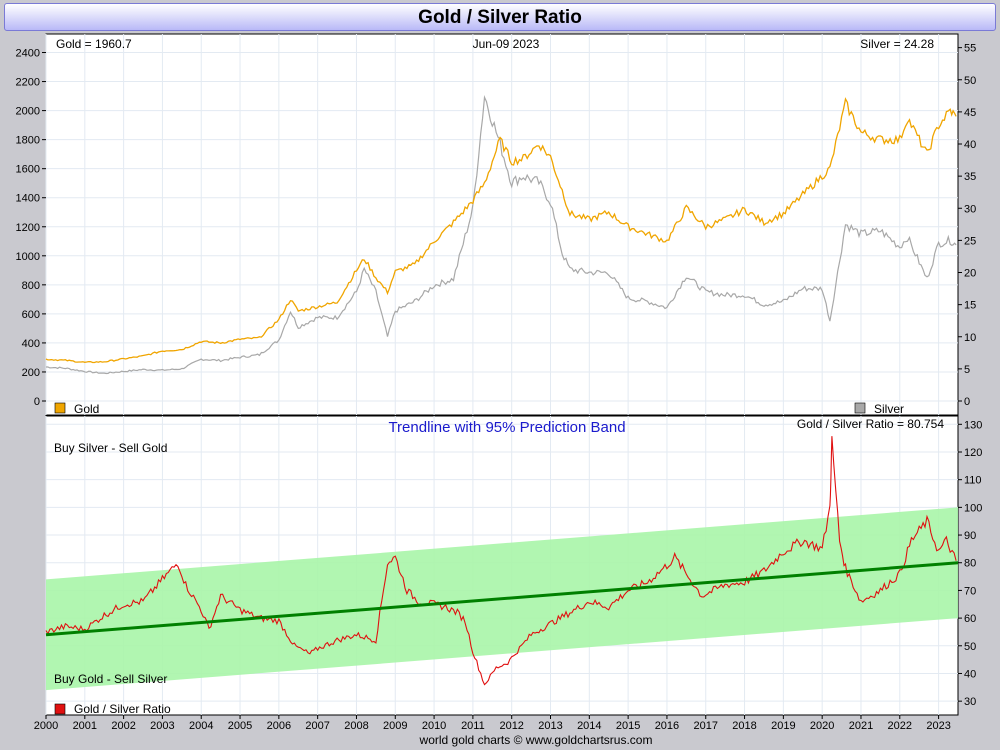  What do you see at coordinates (970, 177) in the screenshot?
I see `right-axis-label: 35` at bounding box center [970, 177].